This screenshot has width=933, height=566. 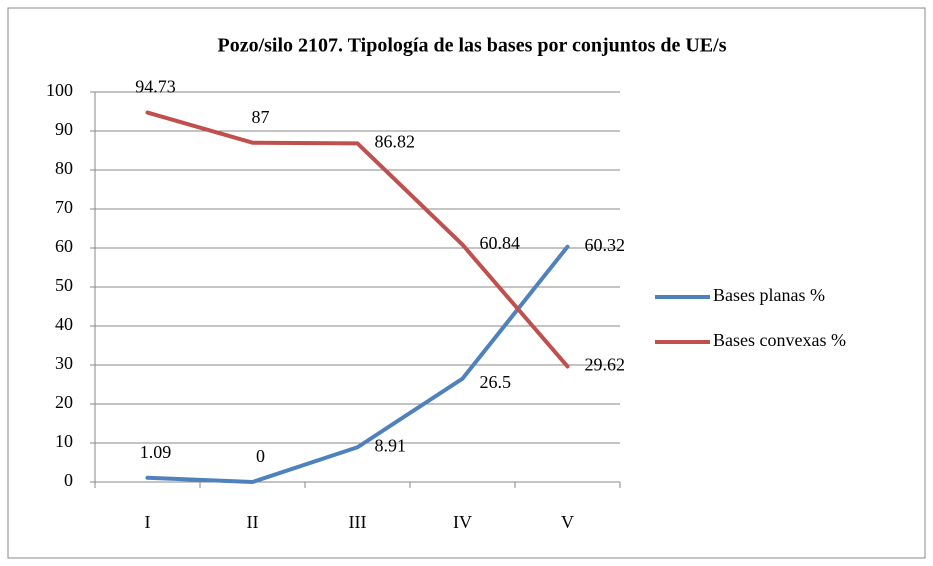 What do you see at coordinates (156, 452) in the screenshot?
I see `data-label: 1.09` at bounding box center [156, 452].